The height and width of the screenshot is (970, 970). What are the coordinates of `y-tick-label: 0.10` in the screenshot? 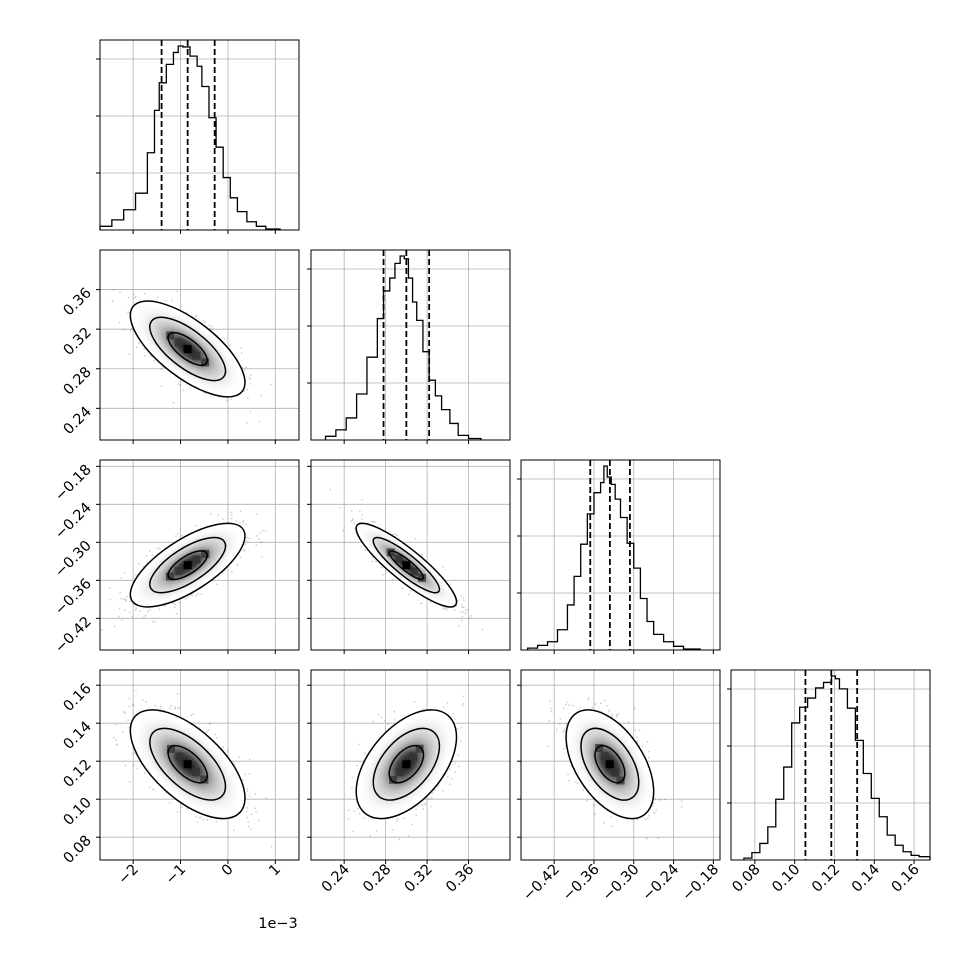 It's located at (78, 812).